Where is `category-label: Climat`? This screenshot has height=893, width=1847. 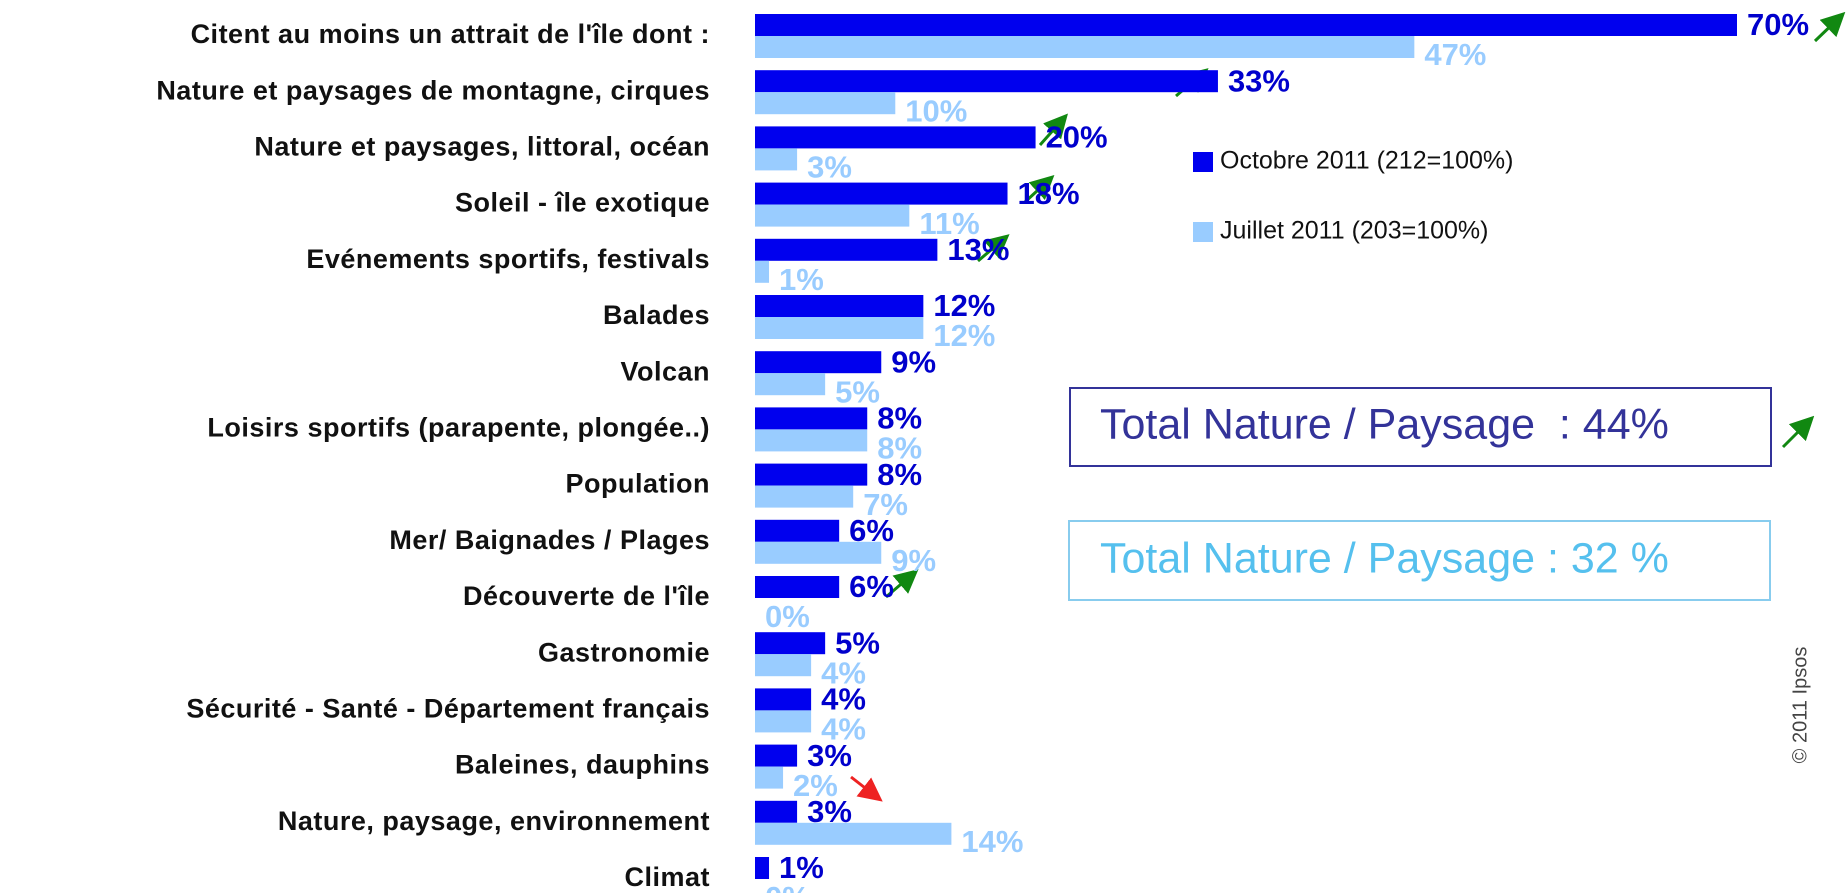 category-label: Climat is located at coordinates (667, 877).